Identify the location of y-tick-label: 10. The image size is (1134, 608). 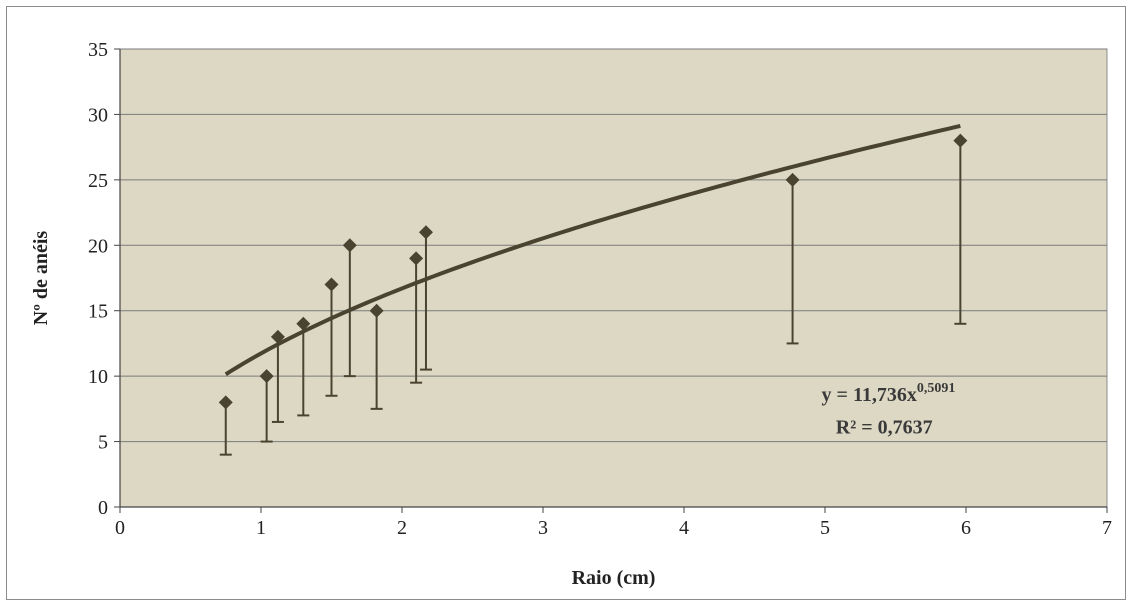
(98, 377).